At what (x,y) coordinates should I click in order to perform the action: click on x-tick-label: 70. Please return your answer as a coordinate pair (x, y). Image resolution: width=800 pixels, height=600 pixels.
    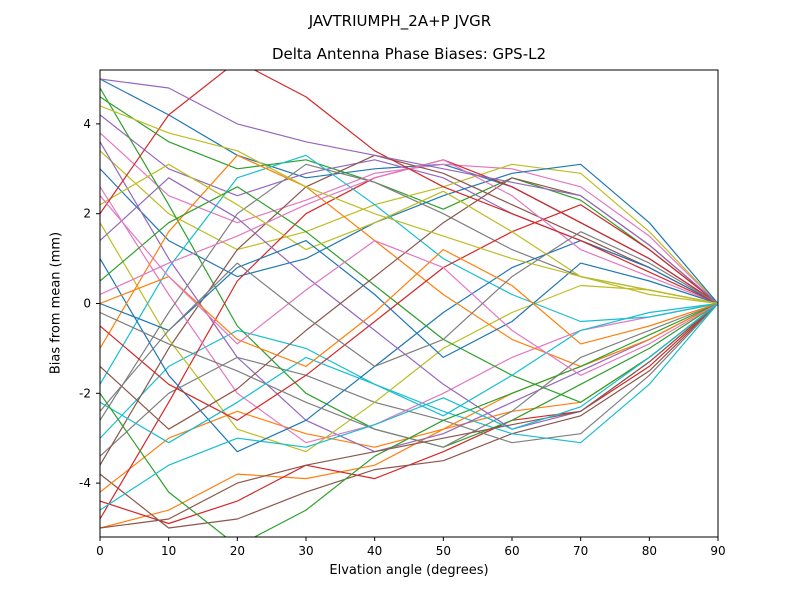
    Looking at the image, I should click on (580, 551).